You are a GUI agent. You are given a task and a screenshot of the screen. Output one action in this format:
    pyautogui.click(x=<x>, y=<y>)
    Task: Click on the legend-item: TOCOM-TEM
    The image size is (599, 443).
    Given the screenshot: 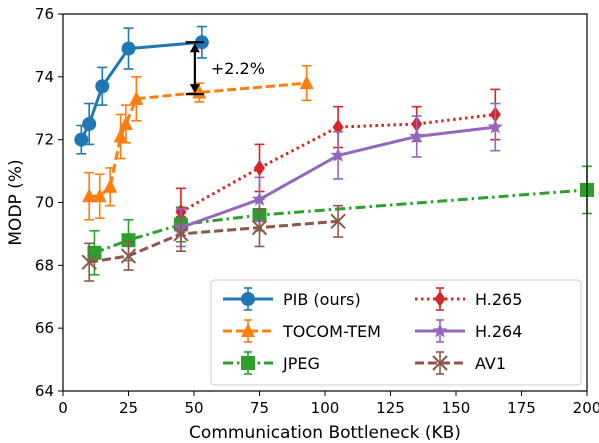 What is the action you would take?
    pyautogui.click(x=302, y=331)
    